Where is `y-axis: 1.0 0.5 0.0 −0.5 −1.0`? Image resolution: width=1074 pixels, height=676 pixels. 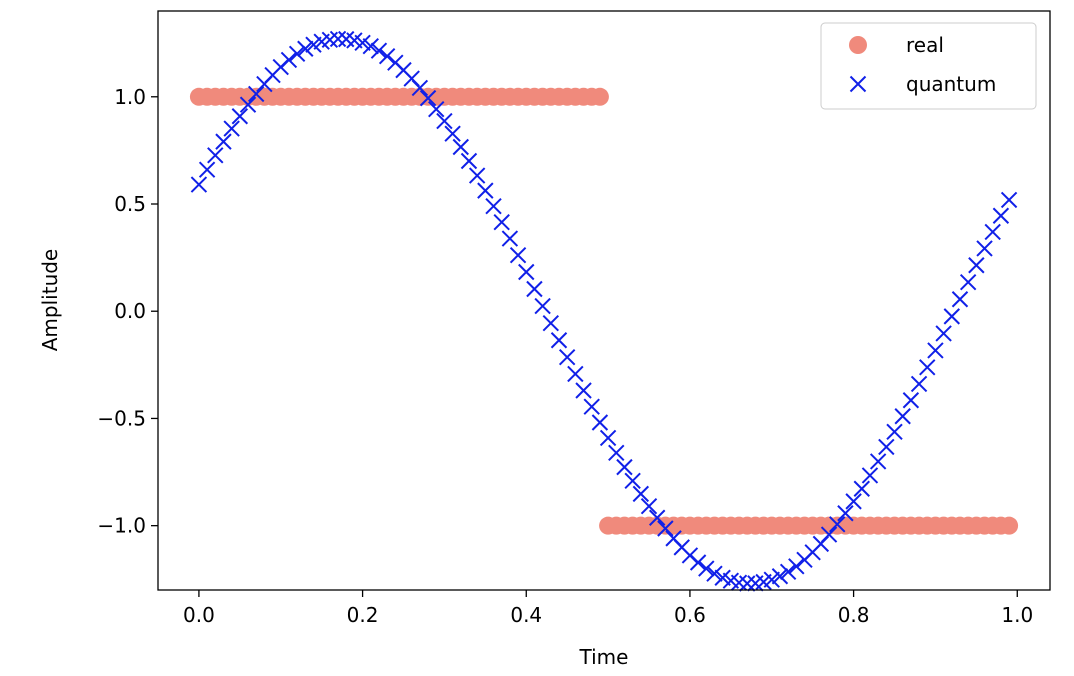 y-axis: 1.0 0.5 0.0 −0.5 −1.0 is located at coordinates (127, 311).